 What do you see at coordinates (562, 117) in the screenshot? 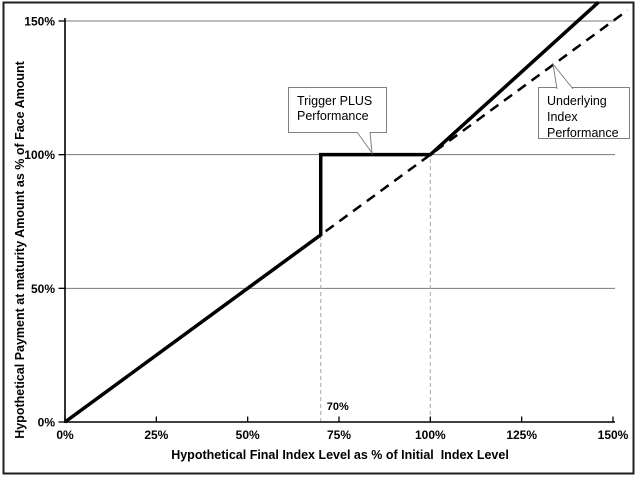
I see `callout-underlying-line2: Index` at bounding box center [562, 117].